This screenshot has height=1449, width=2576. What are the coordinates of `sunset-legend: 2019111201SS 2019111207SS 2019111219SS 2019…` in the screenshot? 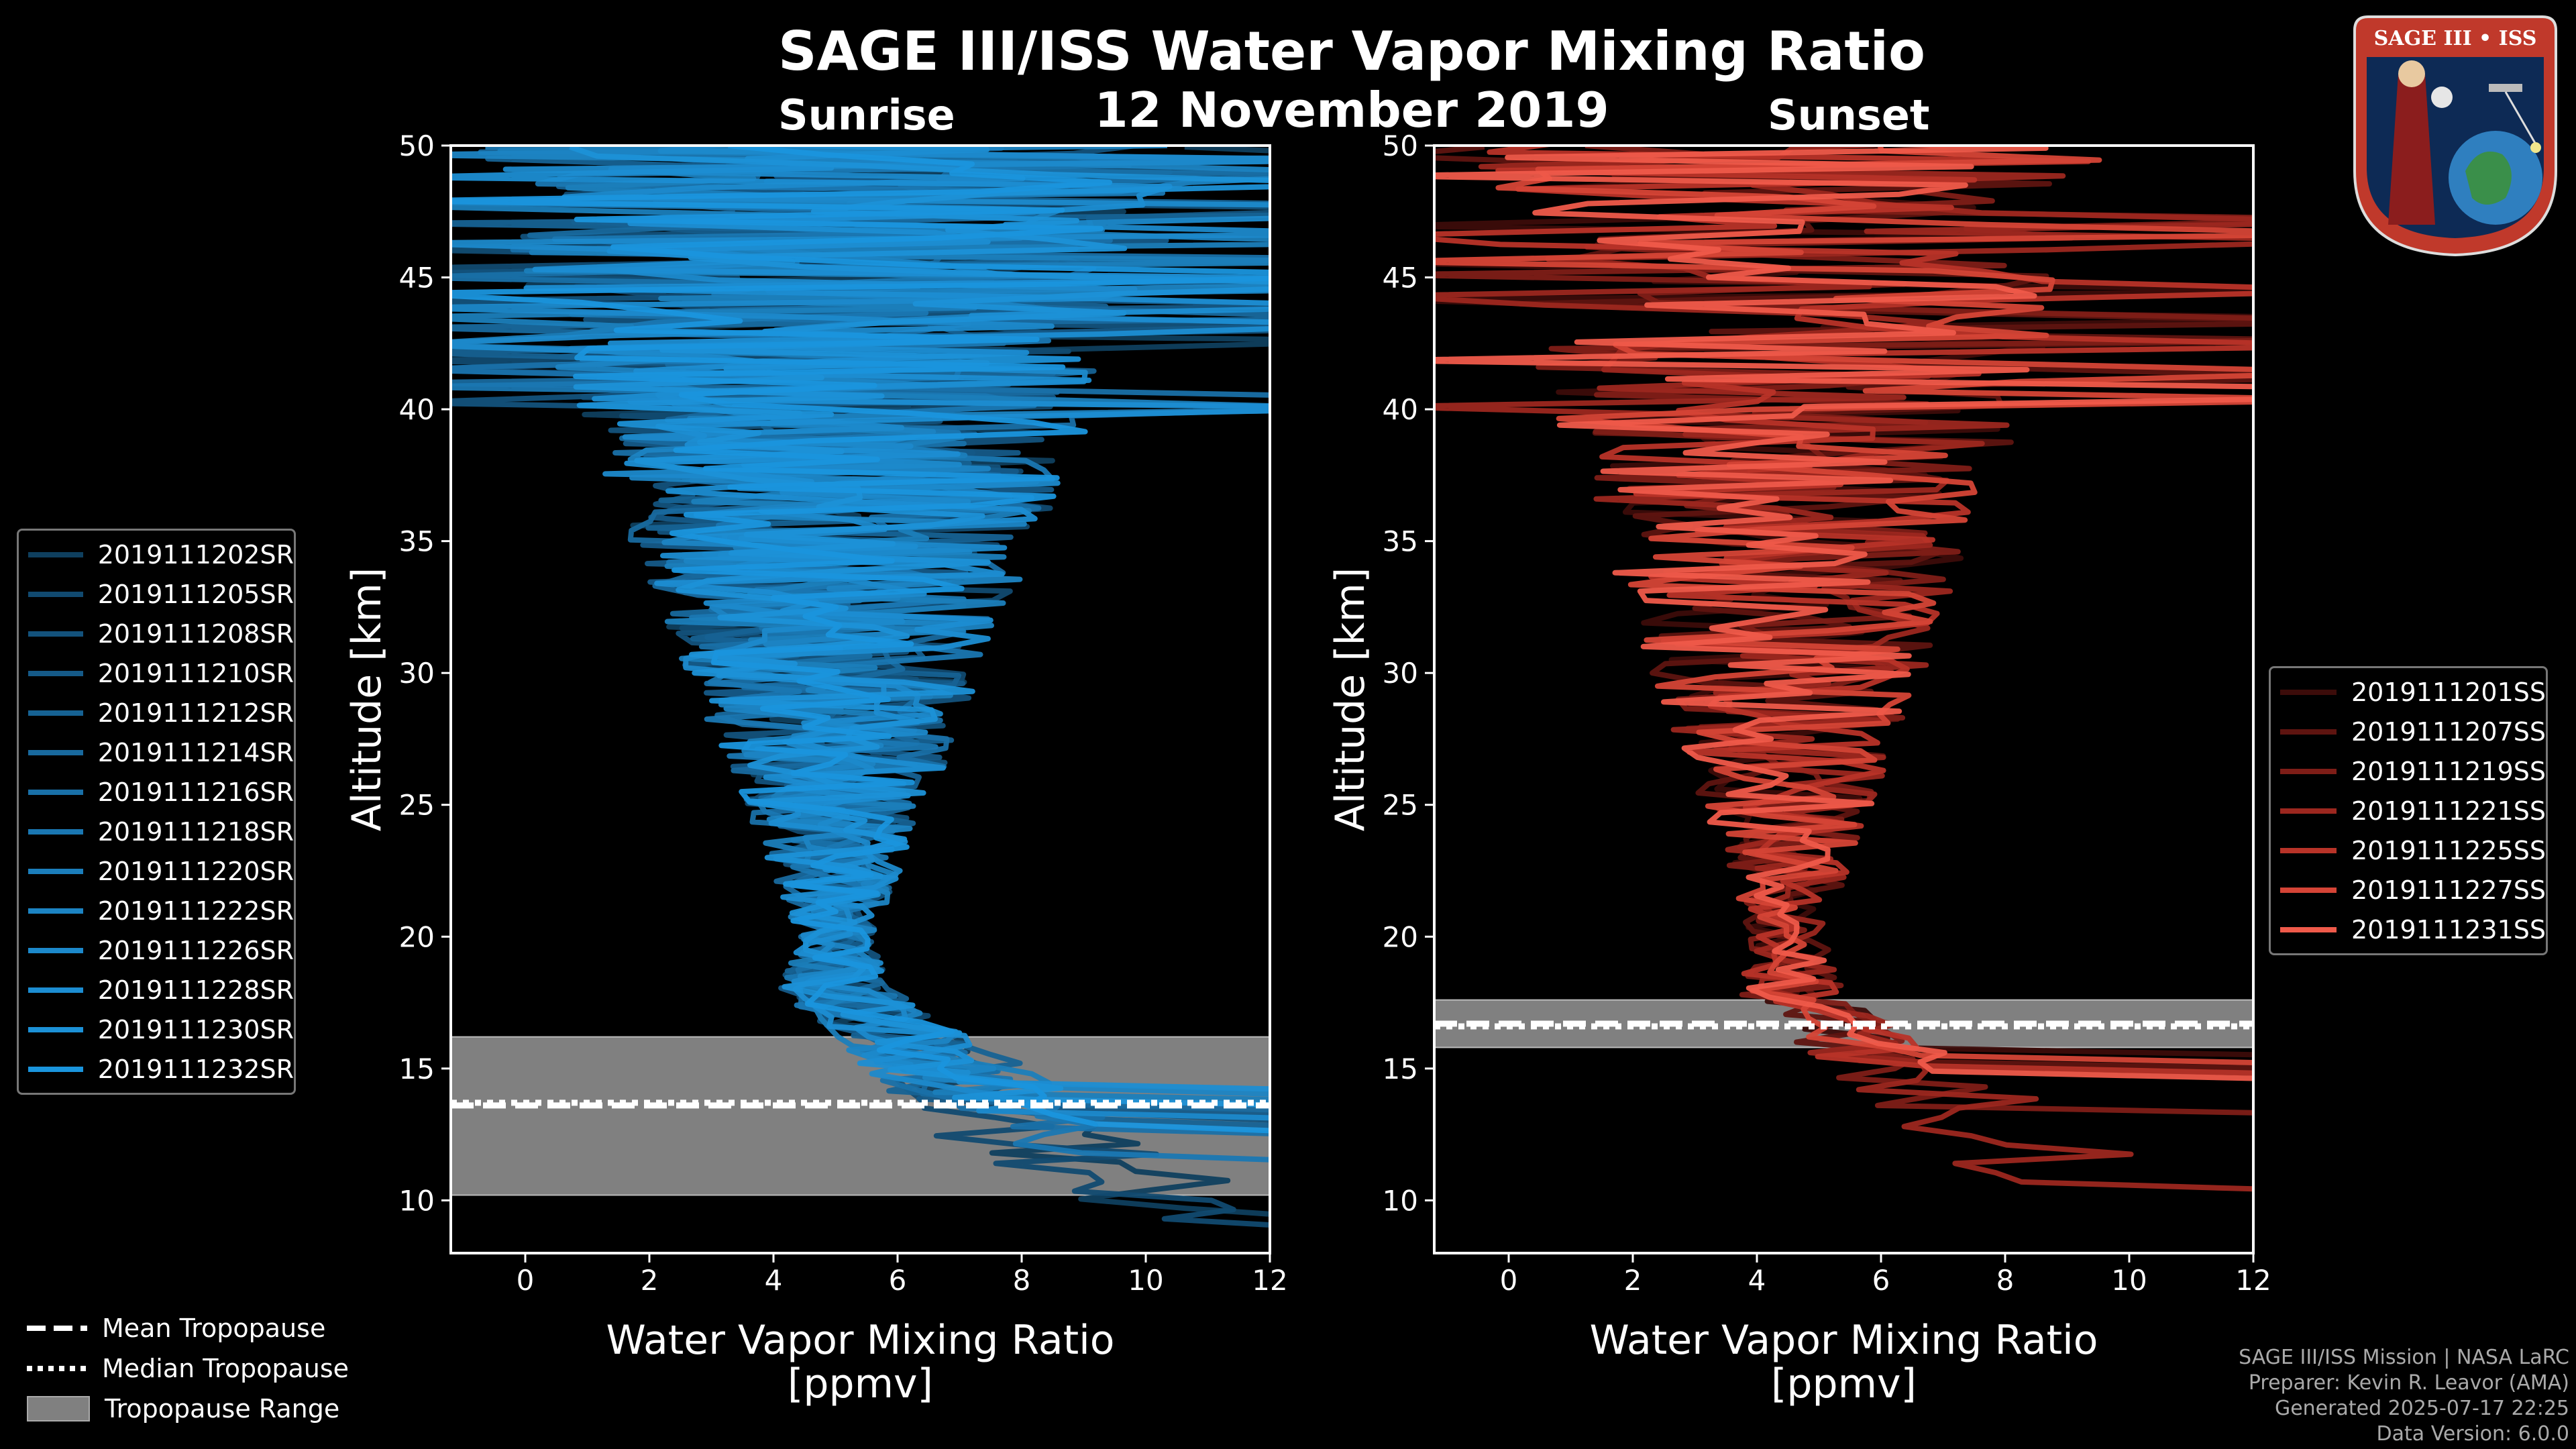 It's located at (2408, 810).